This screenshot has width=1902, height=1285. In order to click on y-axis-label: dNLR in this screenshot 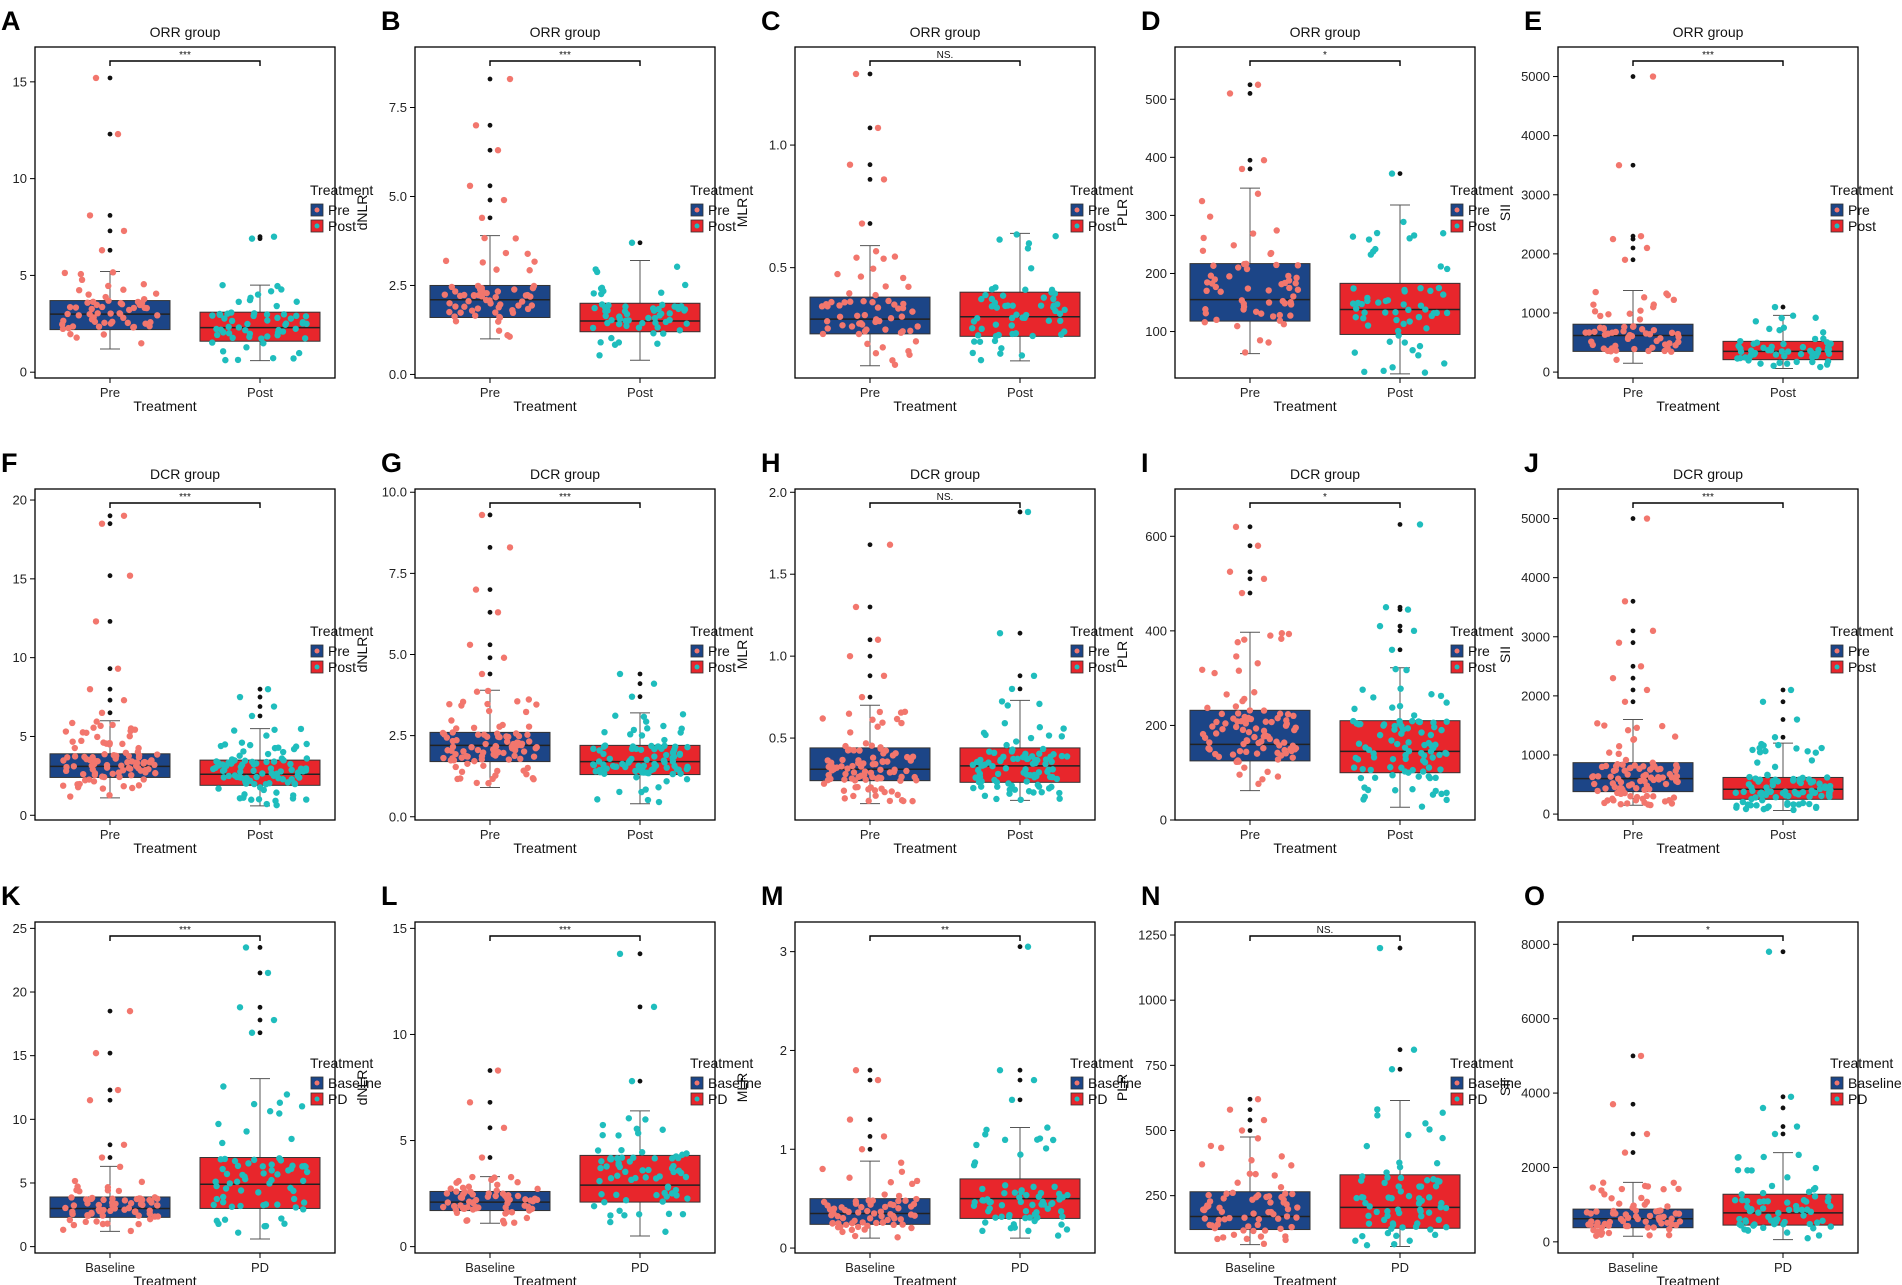, I will do `click(362, 1088)`.